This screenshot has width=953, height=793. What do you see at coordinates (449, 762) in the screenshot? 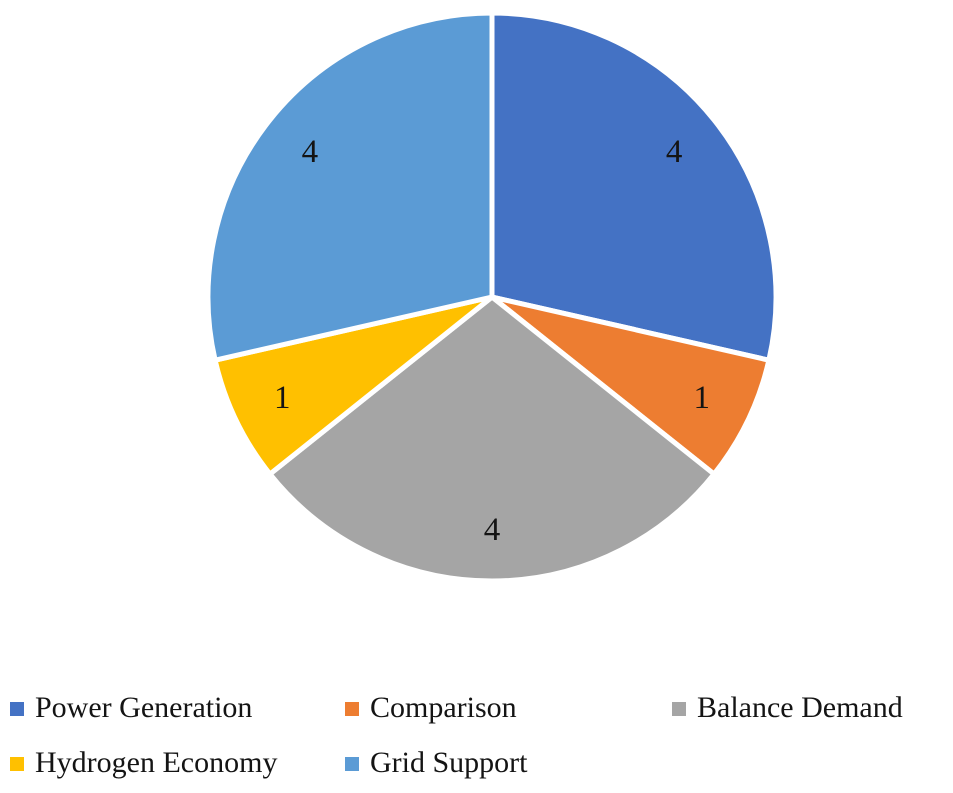
I see `legend-label: Grid Support` at bounding box center [449, 762].